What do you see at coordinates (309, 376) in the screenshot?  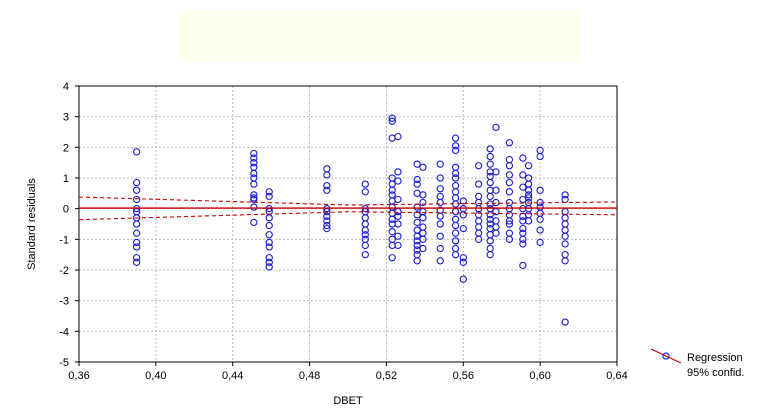 I see `x-tick-label: 0,48` at bounding box center [309, 376].